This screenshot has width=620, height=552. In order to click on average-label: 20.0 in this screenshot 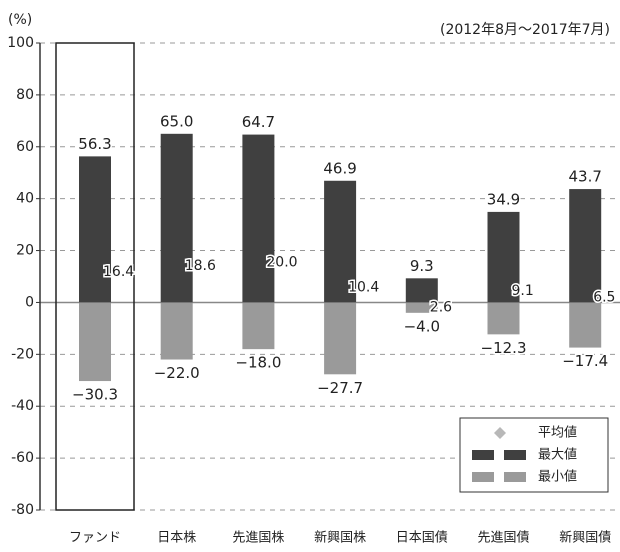, I will do `click(281, 263)`.